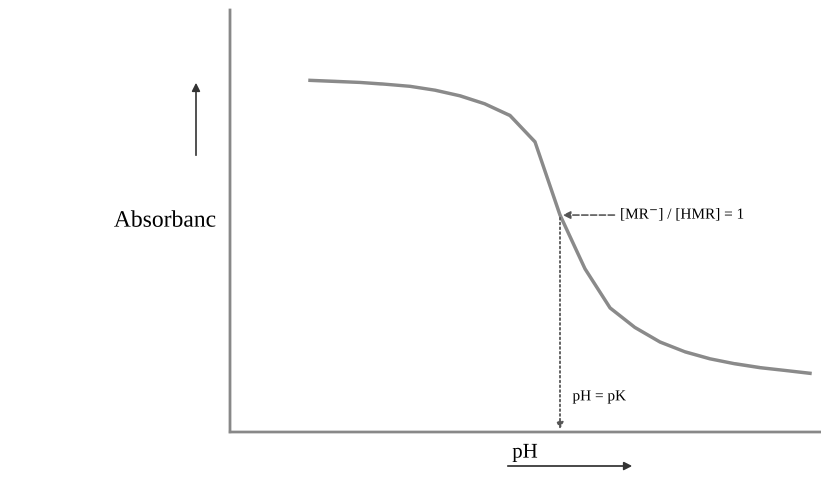 This screenshot has height=479, width=821. Describe the element at coordinates (599, 397) in the screenshot. I see `annotation: pH = pK` at that location.